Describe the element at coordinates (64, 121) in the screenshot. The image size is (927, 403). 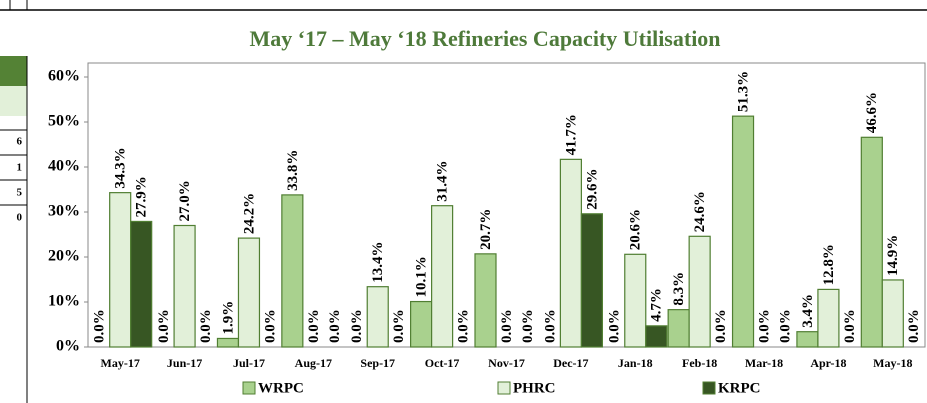
I see `y-tick-label: 50%` at that location.